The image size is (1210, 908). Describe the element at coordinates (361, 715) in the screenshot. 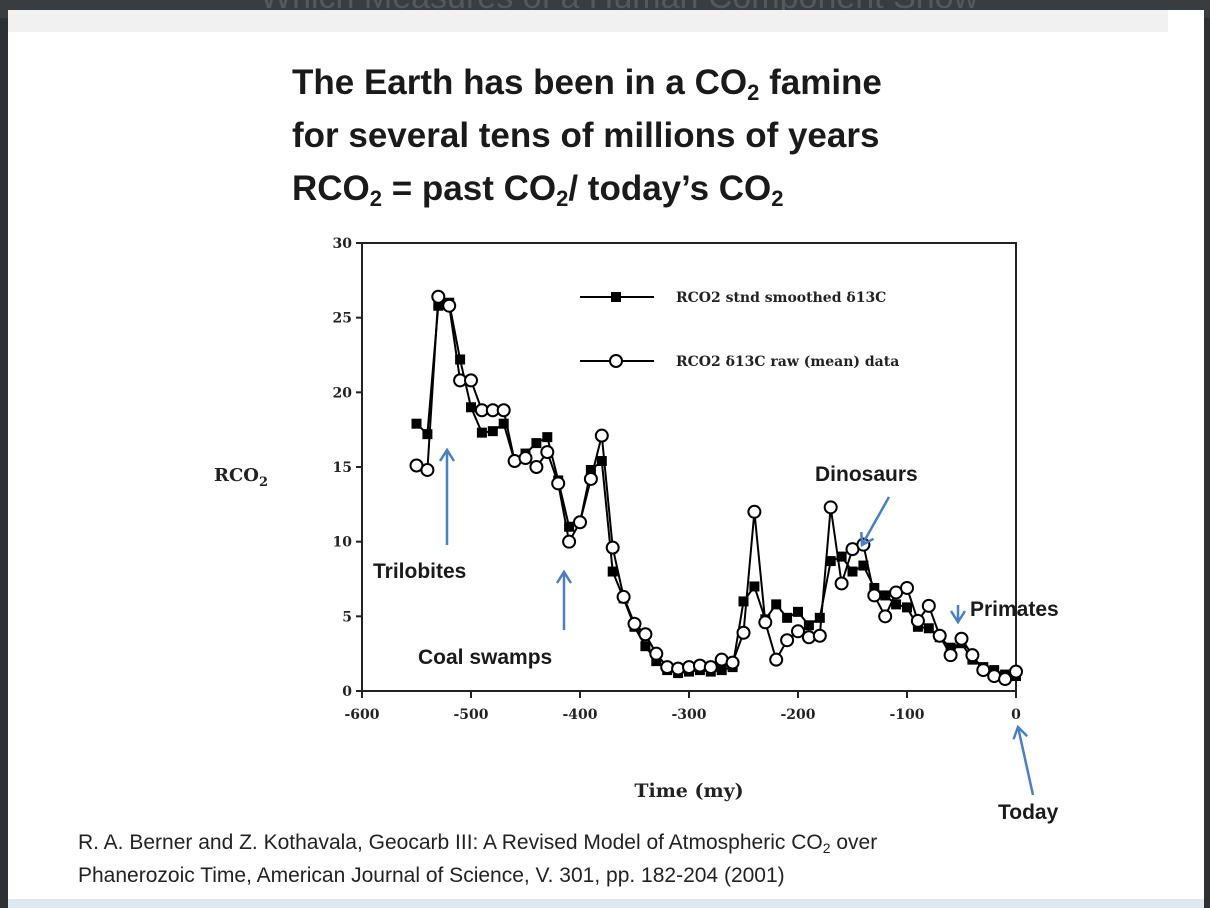

I see `x-tick-label: -600` at that location.